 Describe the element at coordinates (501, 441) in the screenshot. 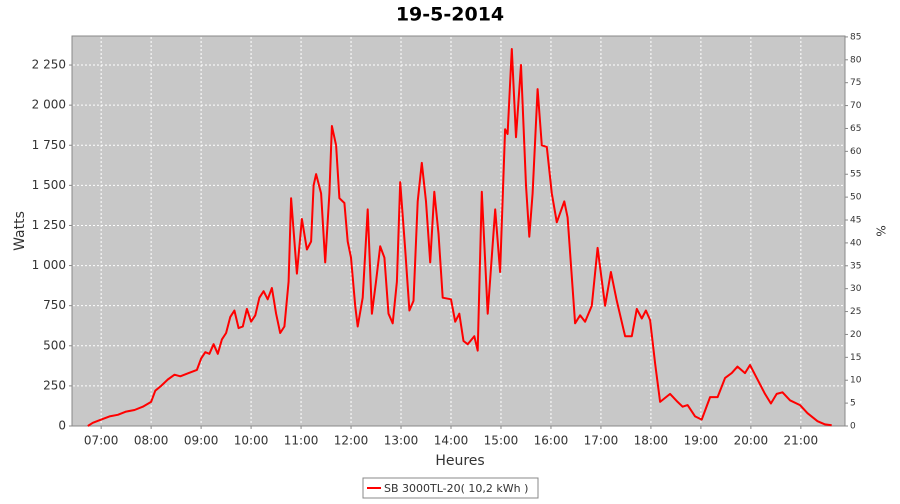

I see `x-tick-label: 15:00` at that location.